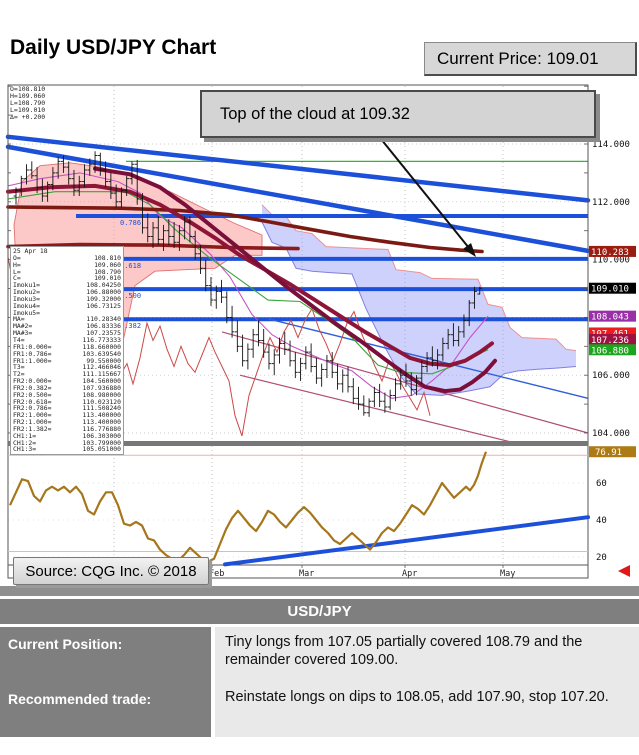 Image resolution: width=639 pixels, height=755 pixels. Describe the element at coordinates (67, 285) in the screenshot. I see `study-row: Imoku1= 108.04250` at that location.